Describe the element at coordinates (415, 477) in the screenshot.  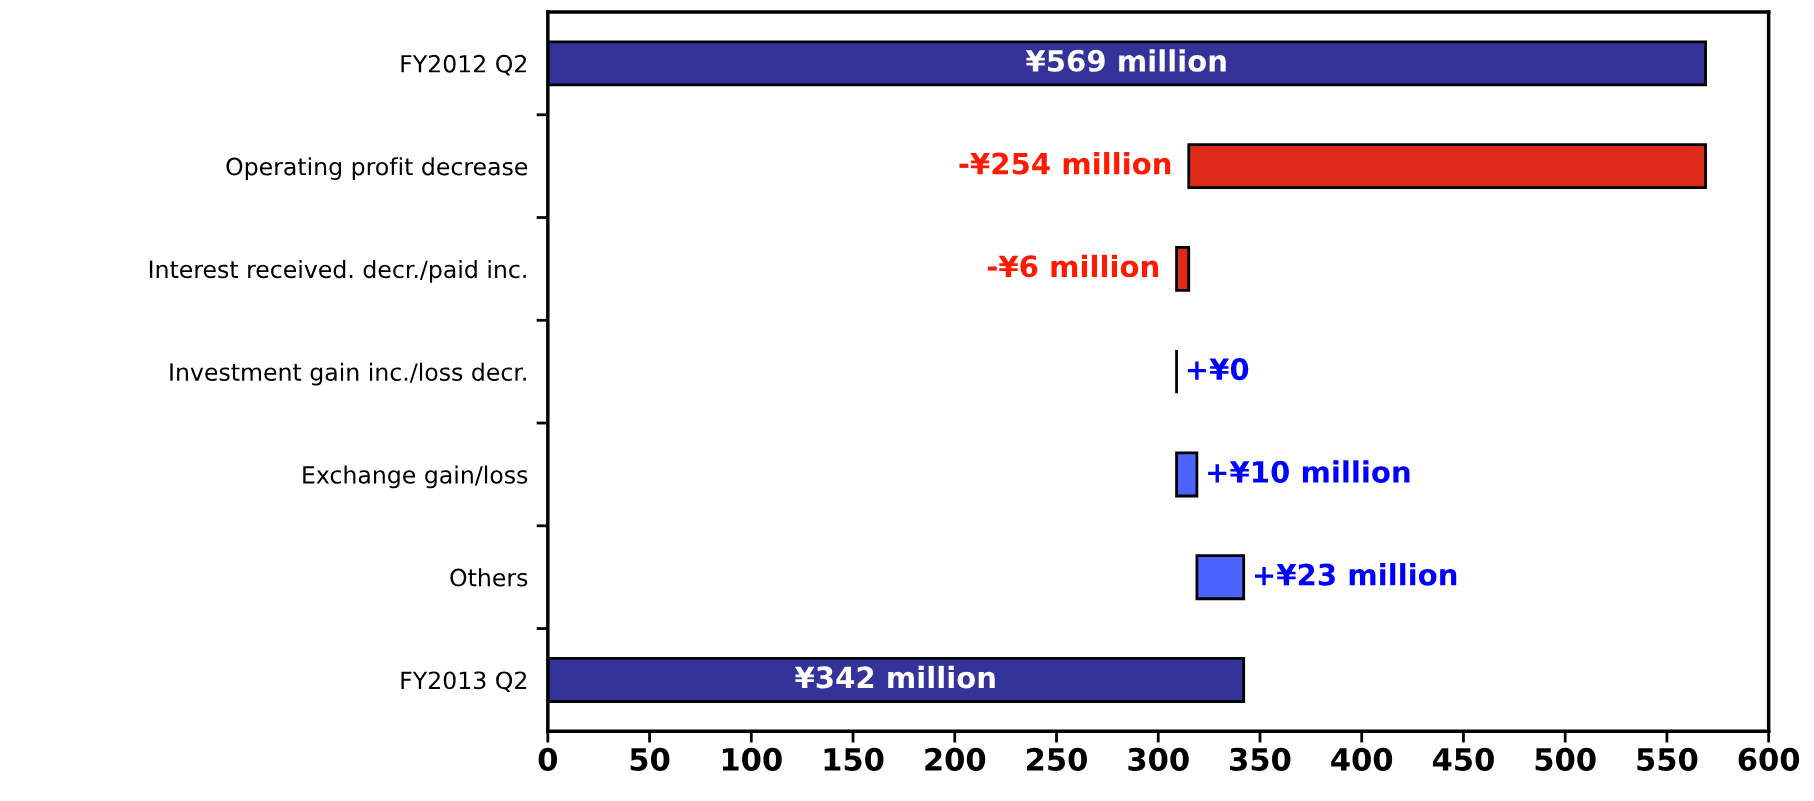
I see `y-tick-label: Exchange gain/loss` at that location.